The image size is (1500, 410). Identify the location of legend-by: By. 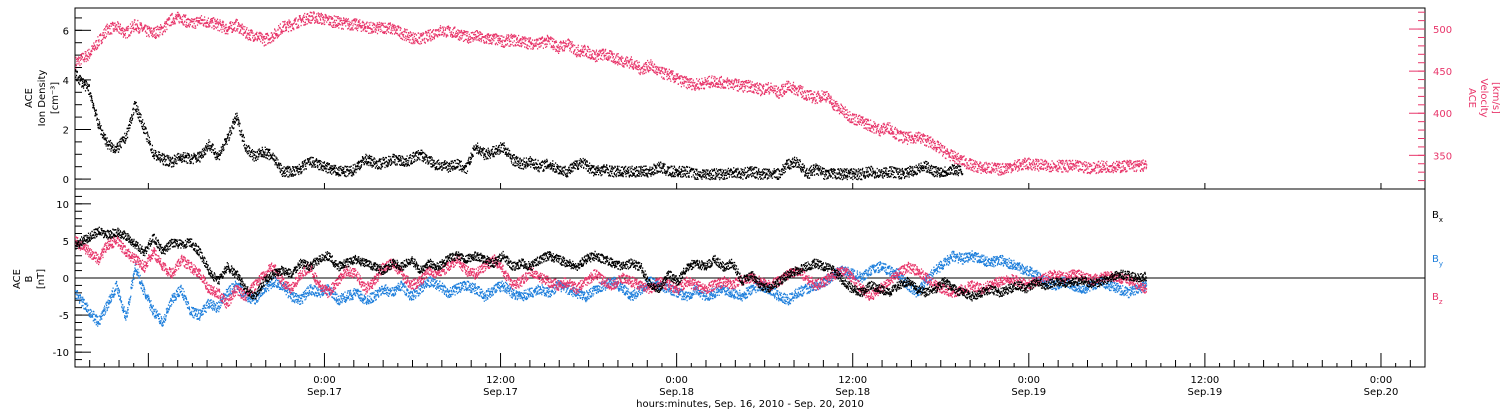
(1437, 261).